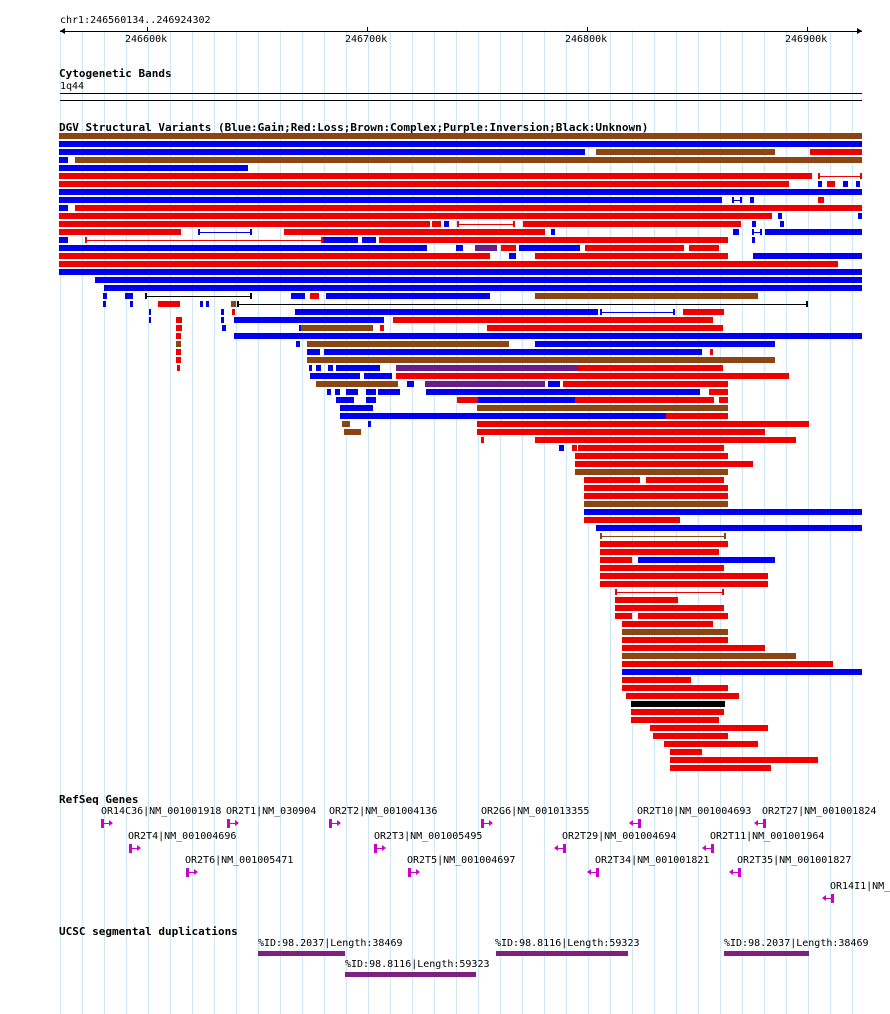 The image size is (890, 1014). What do you see at coordinates (182, 836) in the screenshot?
I see `gene-label: OR2T4|NM_001004696` at bounding box center [182, 836].